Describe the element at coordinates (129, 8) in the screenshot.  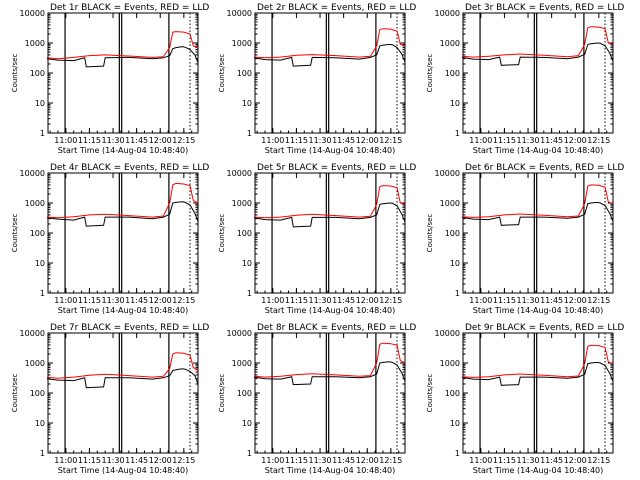
I see `panel-title: Det 1r BLACK = Events, RED = LLD` at that location.